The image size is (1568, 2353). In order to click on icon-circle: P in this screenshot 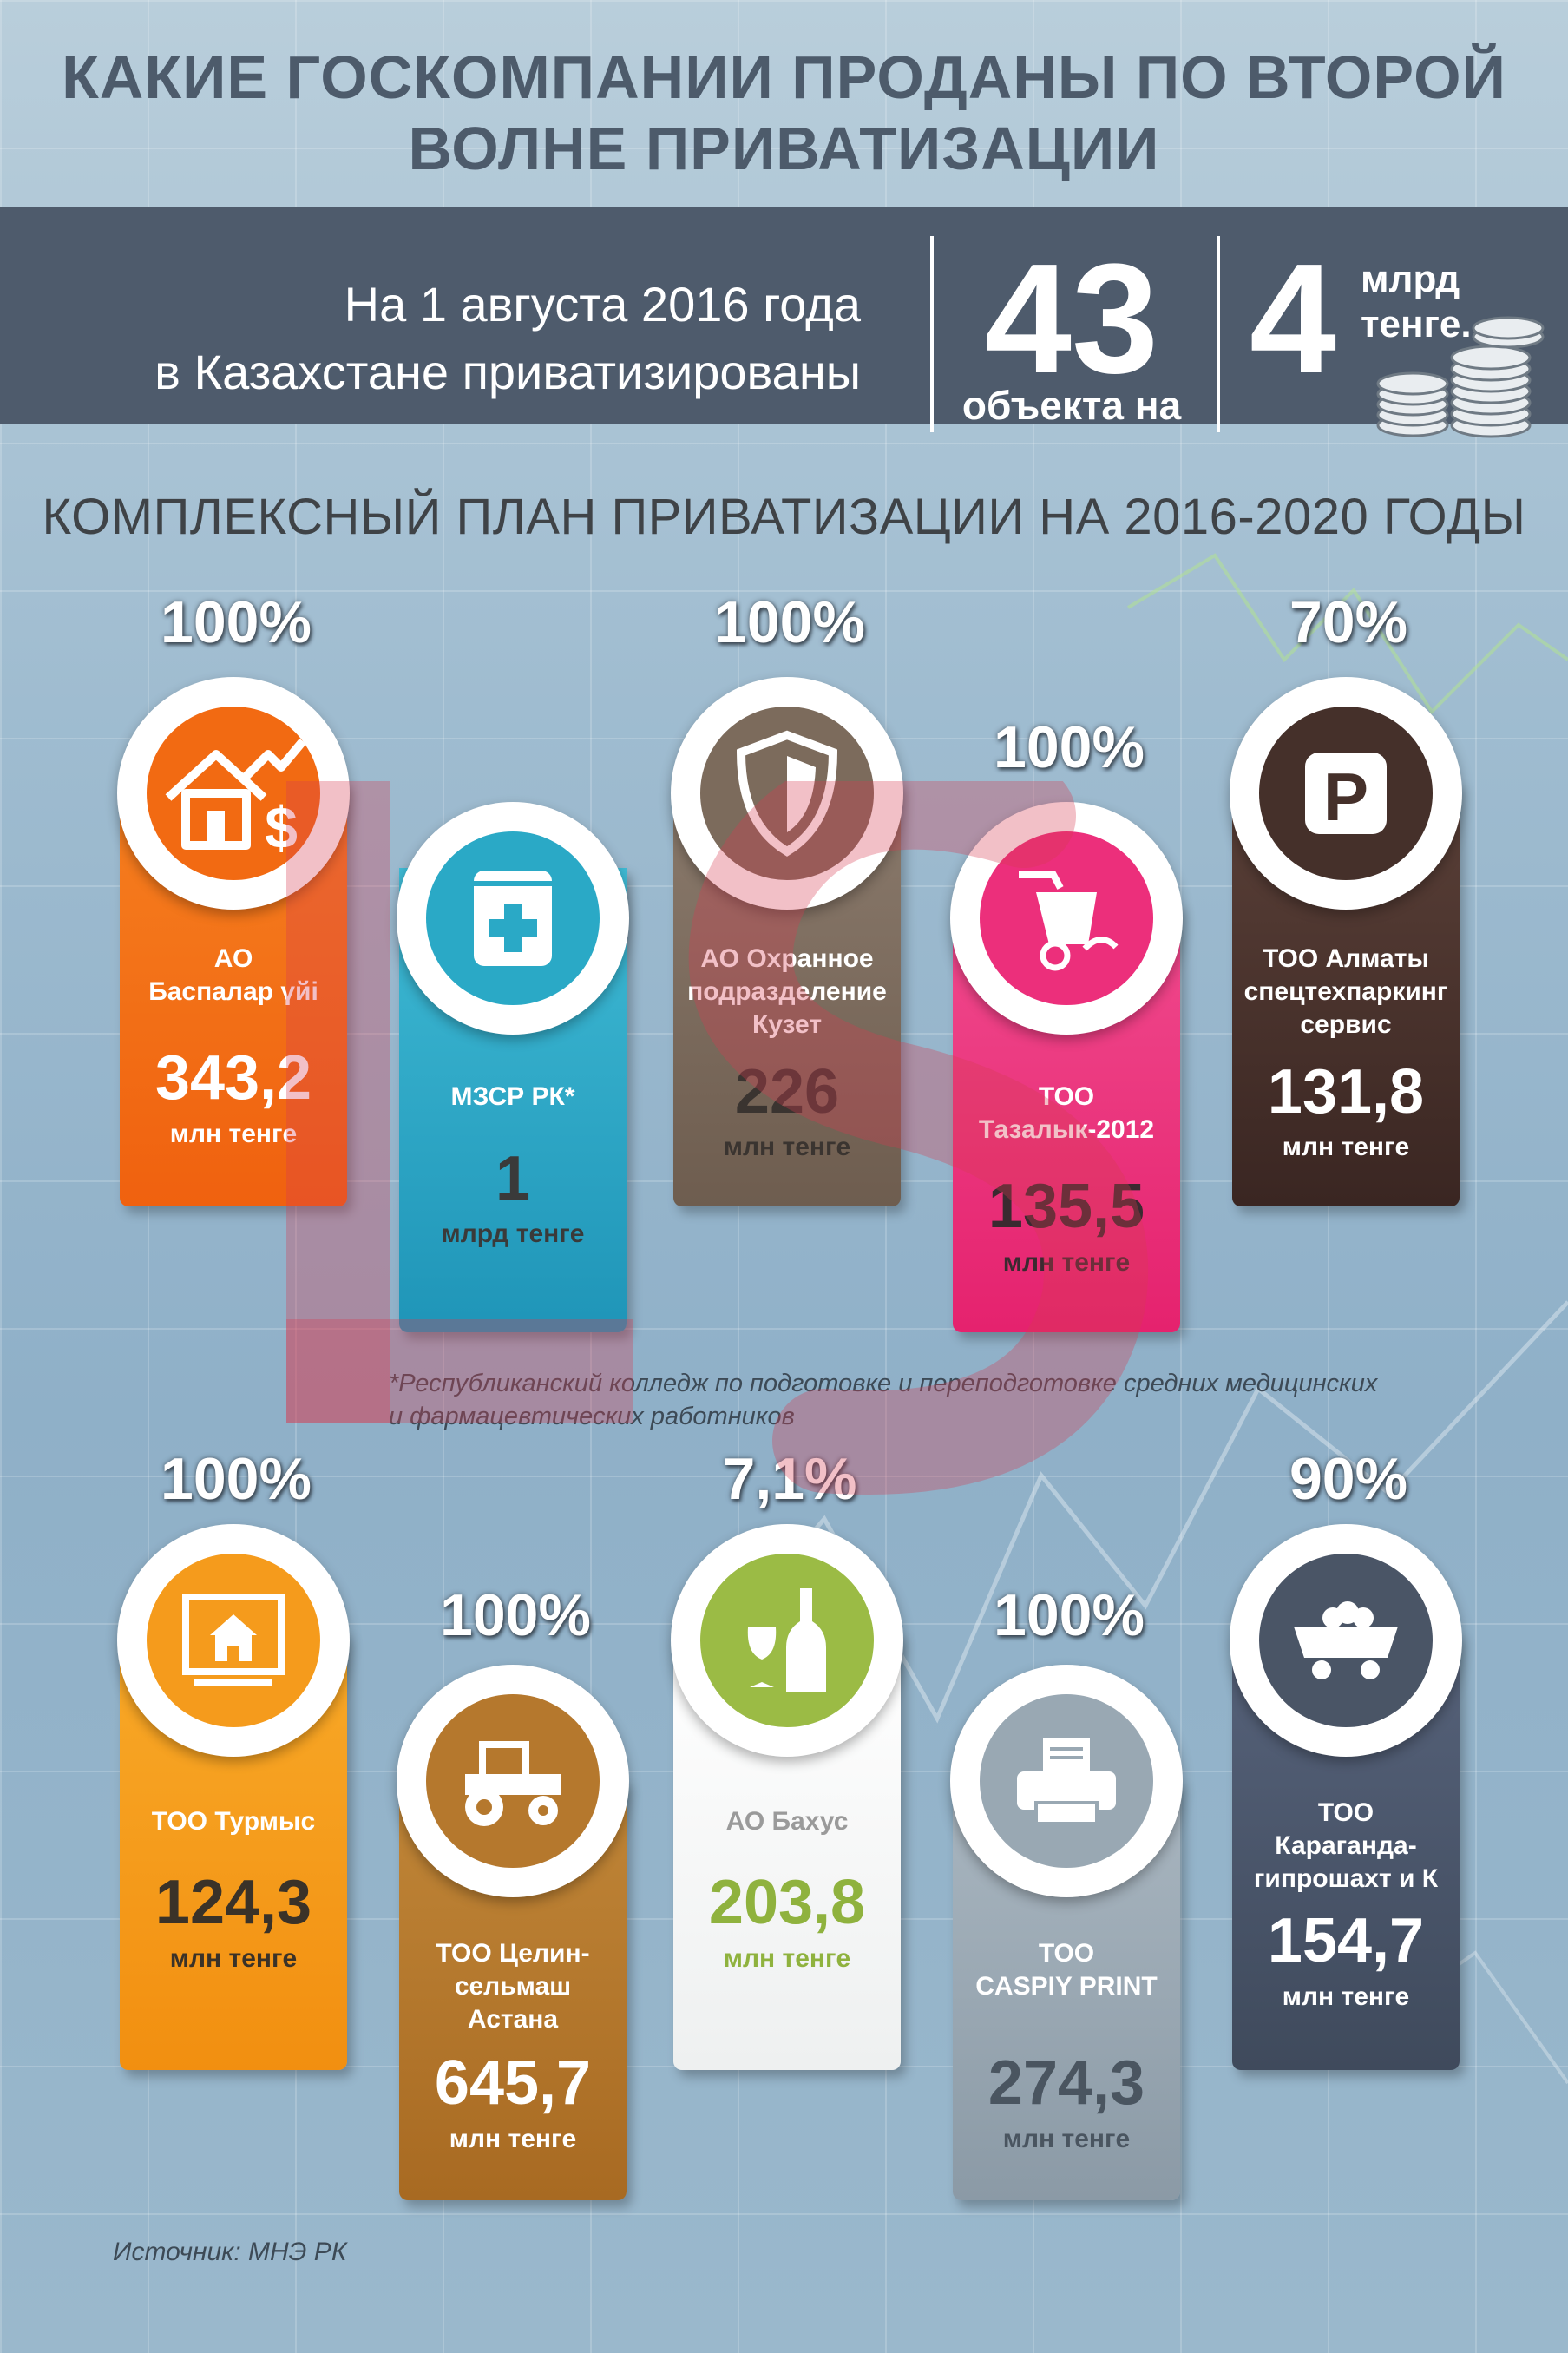, I will do `click(1346, 794)`.